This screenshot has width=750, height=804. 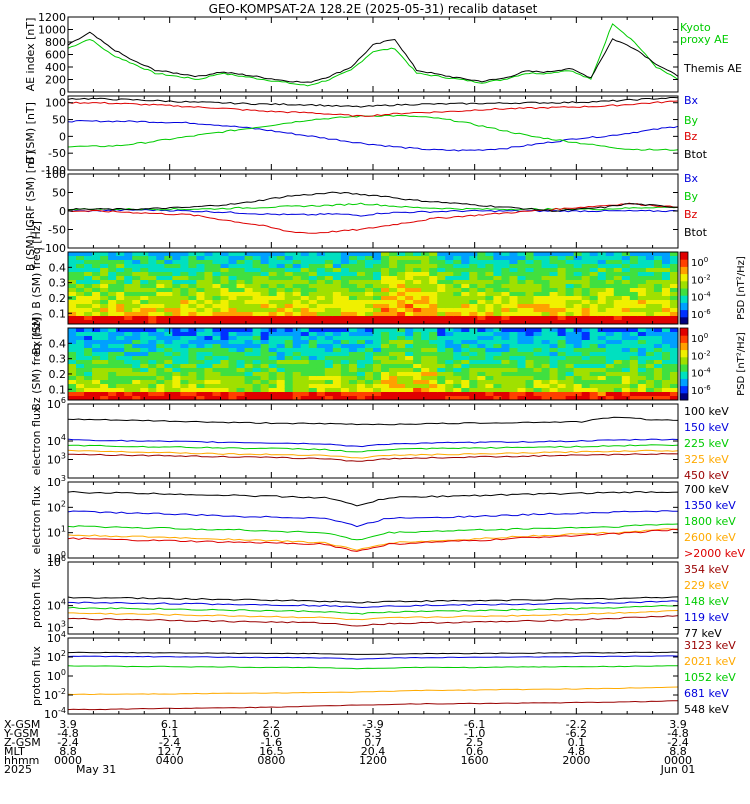 I want to click on y-axis-label: proton flux, so click(x=36, y=676).